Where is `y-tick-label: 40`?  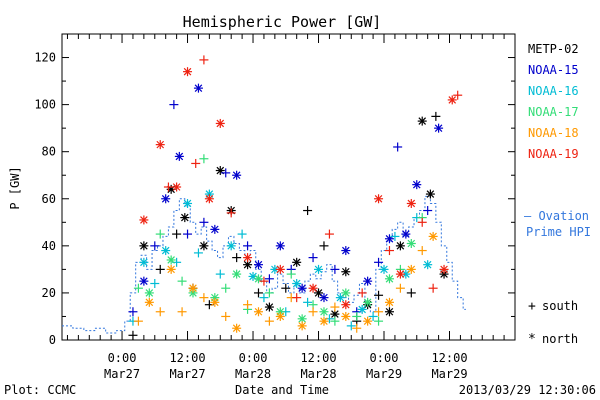
y-tick-label: 40 is located at coordinates (49, 246).